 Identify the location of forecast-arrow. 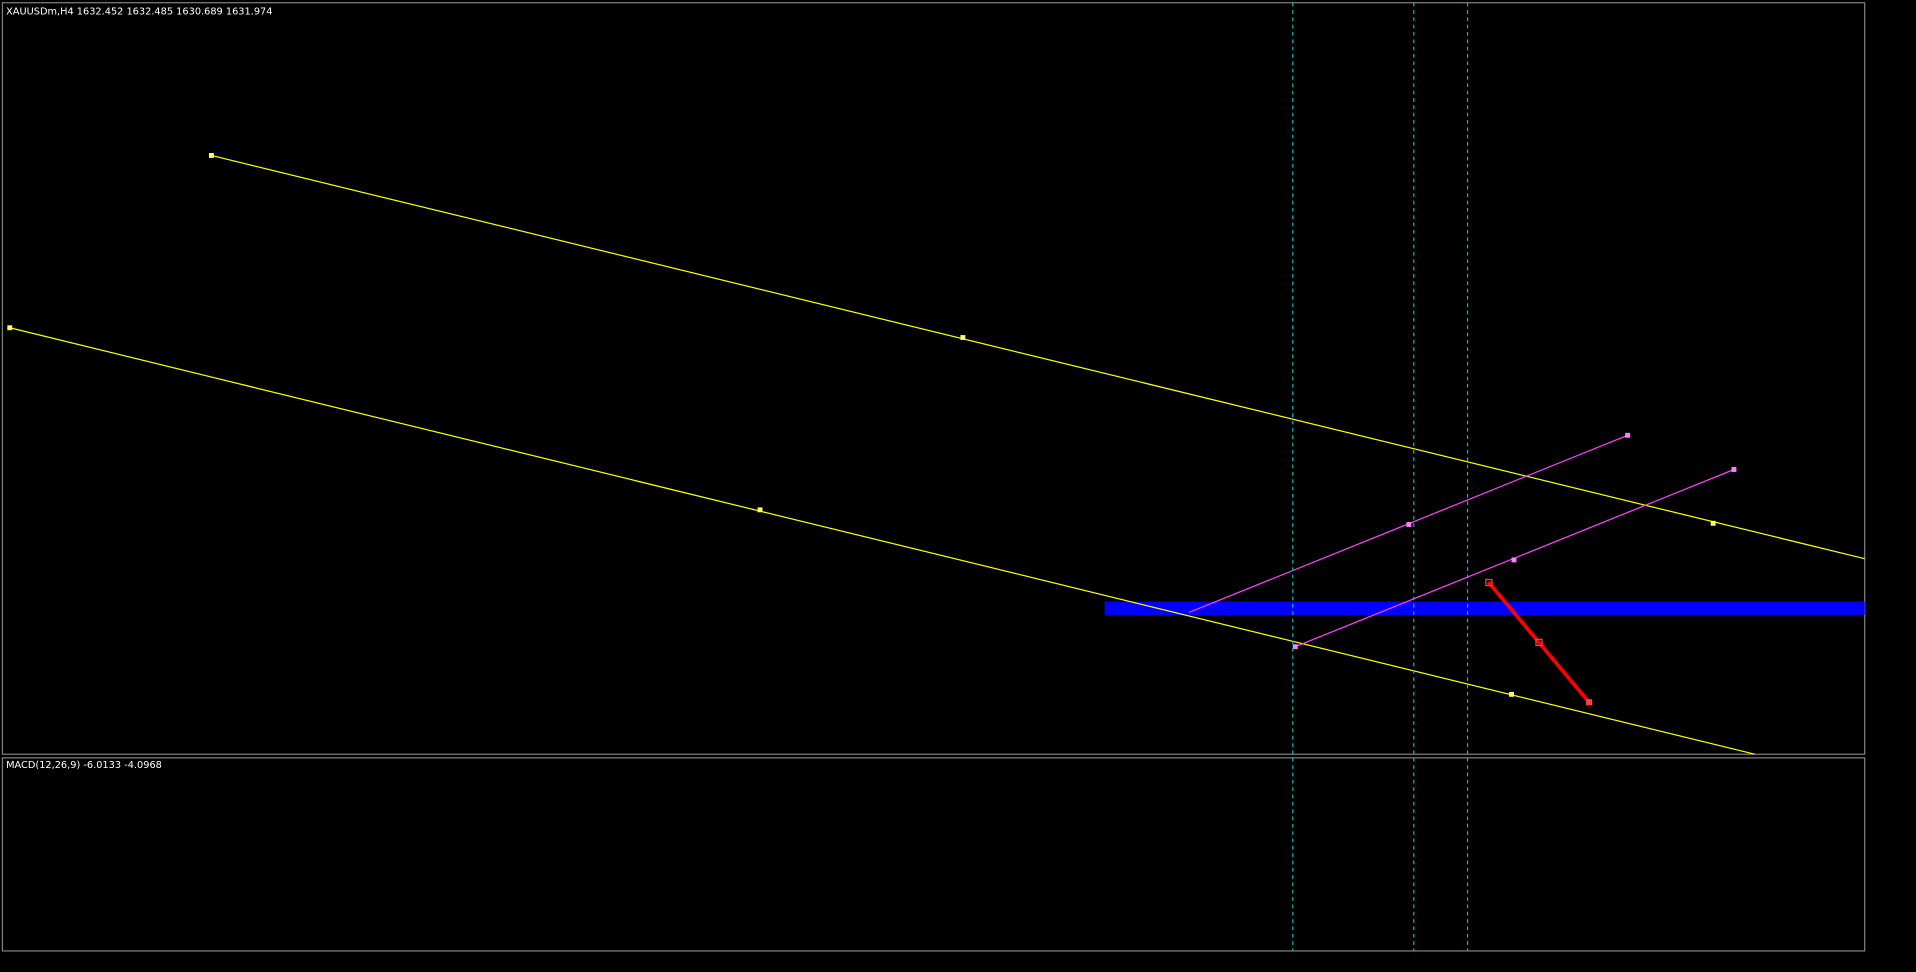
(1539, 642).